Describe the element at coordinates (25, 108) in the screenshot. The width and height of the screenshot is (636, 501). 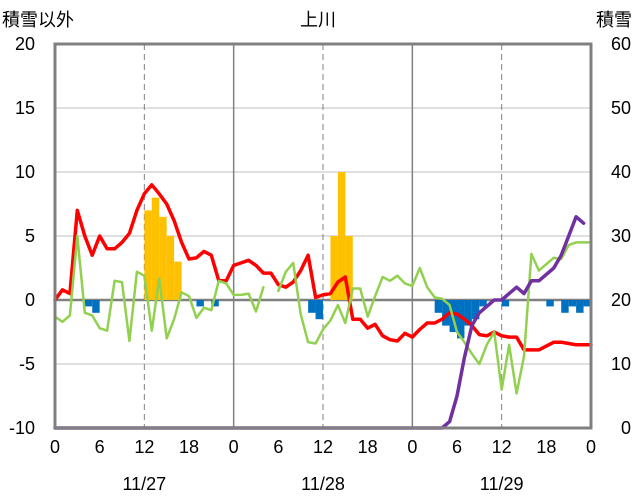
I see `left-tick-label: 15` at that location.